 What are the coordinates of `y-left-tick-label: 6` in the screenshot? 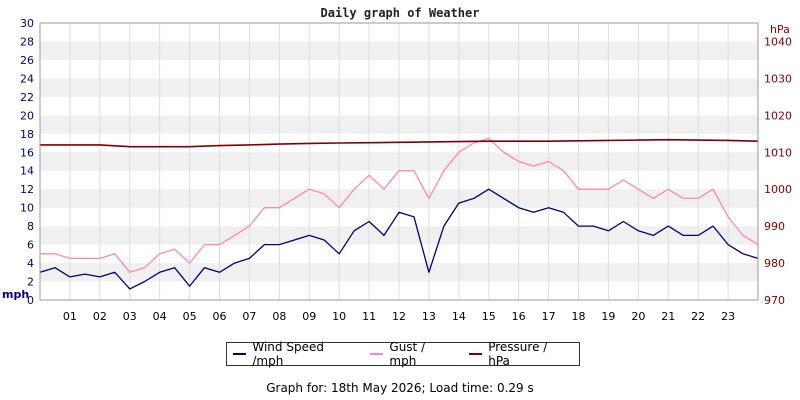 It's located at (30, 245).